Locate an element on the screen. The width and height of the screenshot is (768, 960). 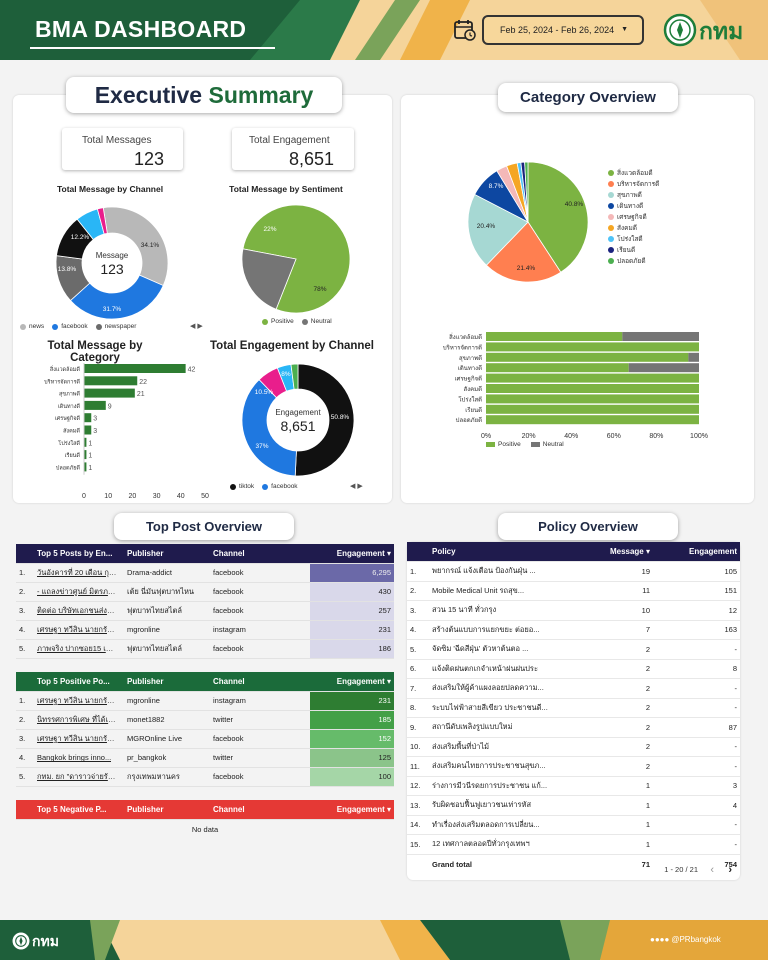
table-row: 9. สถานีดับเพลิงรูปแบบใหม่ 2 87 is located at coordinates (573, 727).